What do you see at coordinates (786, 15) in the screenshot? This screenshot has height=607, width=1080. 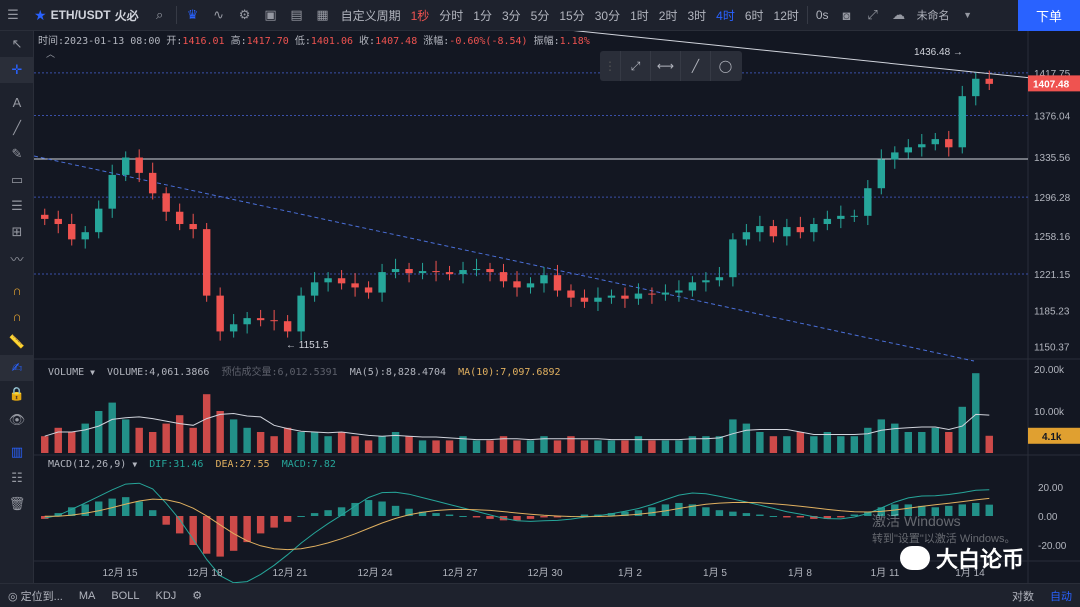 I see `interval-12: 12时` at bounding box center [786, 15].